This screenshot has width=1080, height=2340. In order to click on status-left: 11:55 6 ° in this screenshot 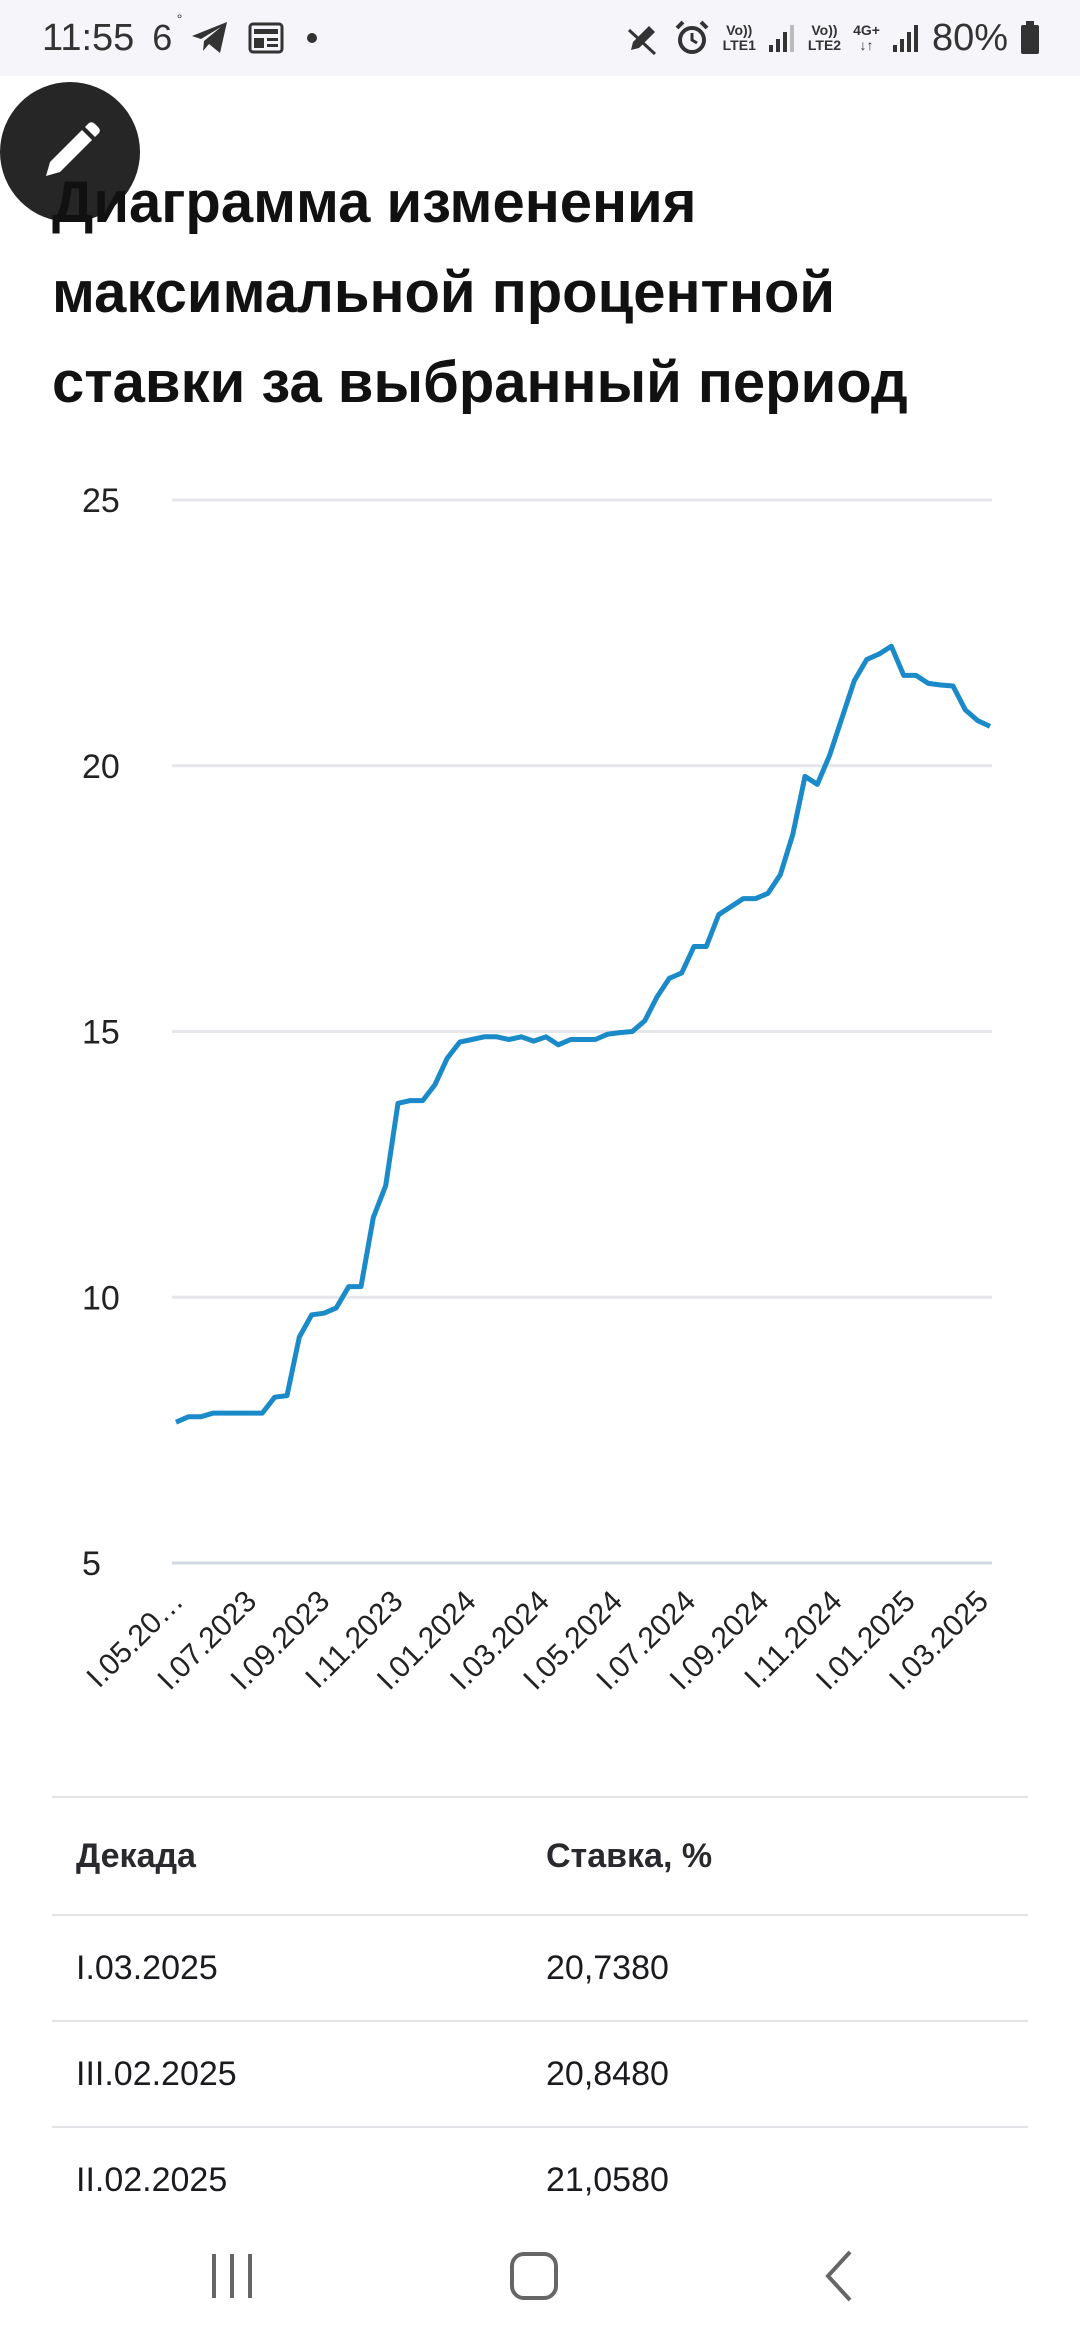, I will do `click(182, 38)`.